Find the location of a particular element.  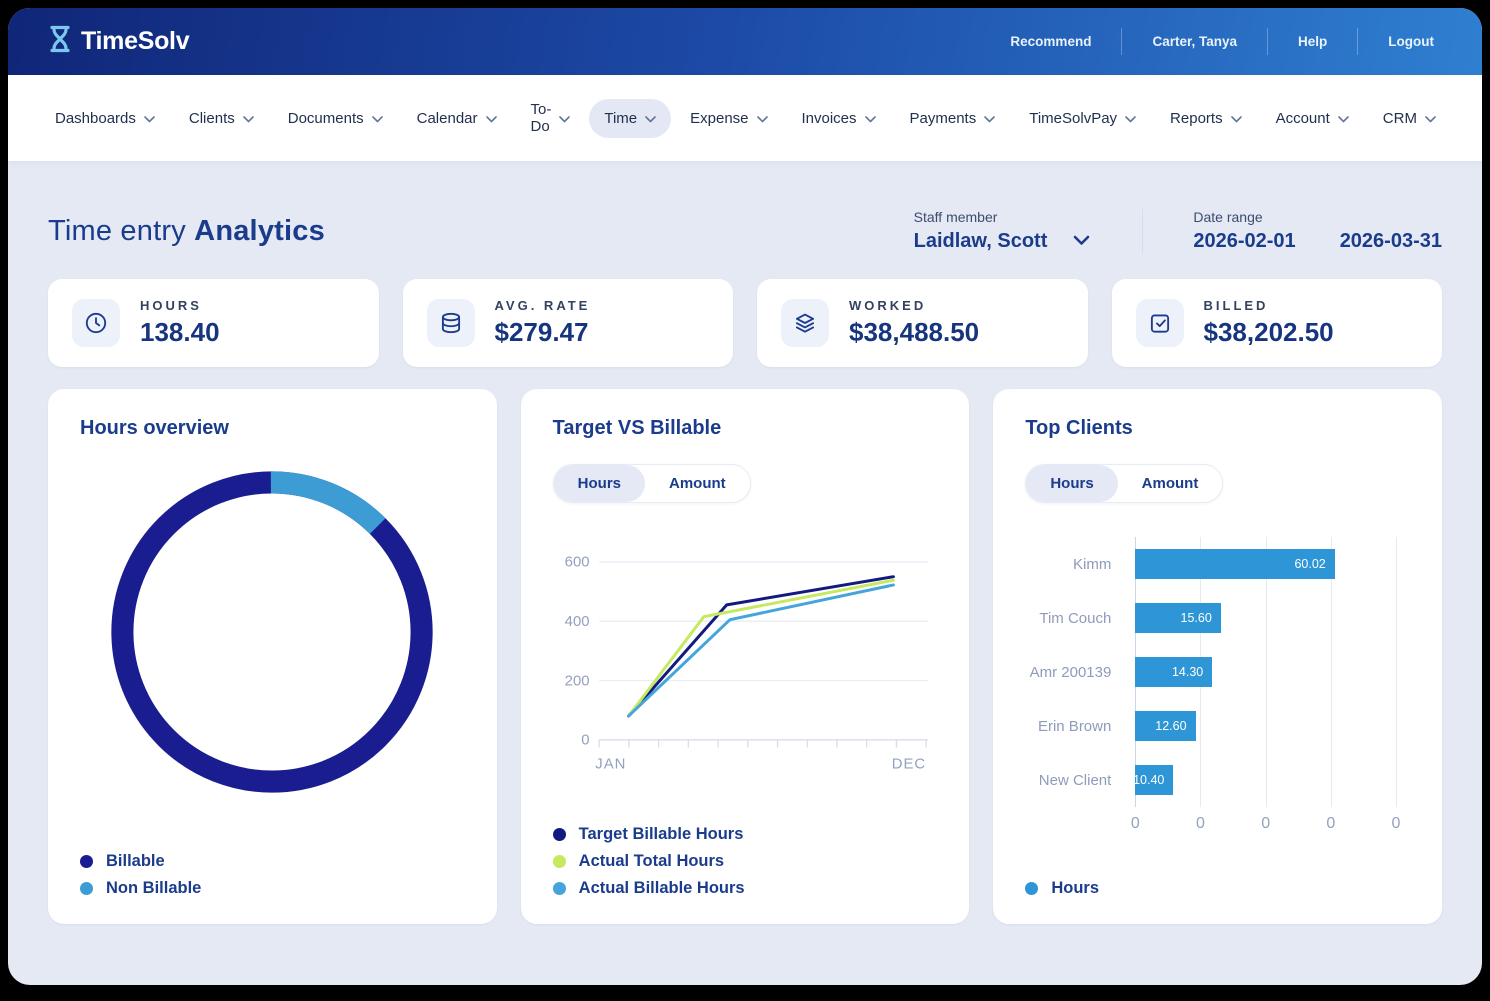

nav-item-time: Time is located at coordinates (630, 118).